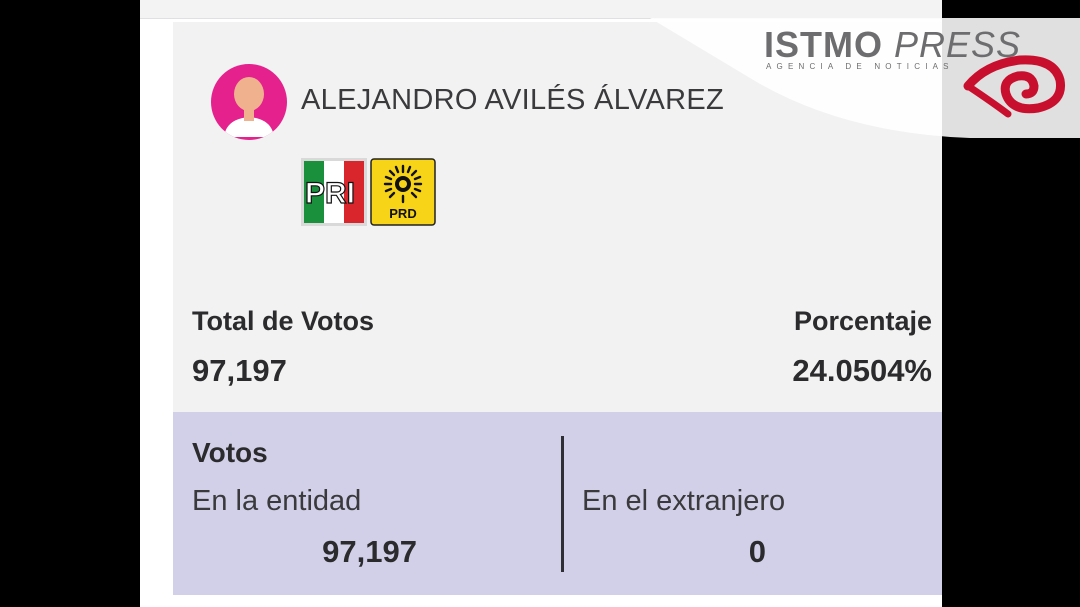  I want to click on pri-logo-icon: PRI, so click(334, 192).